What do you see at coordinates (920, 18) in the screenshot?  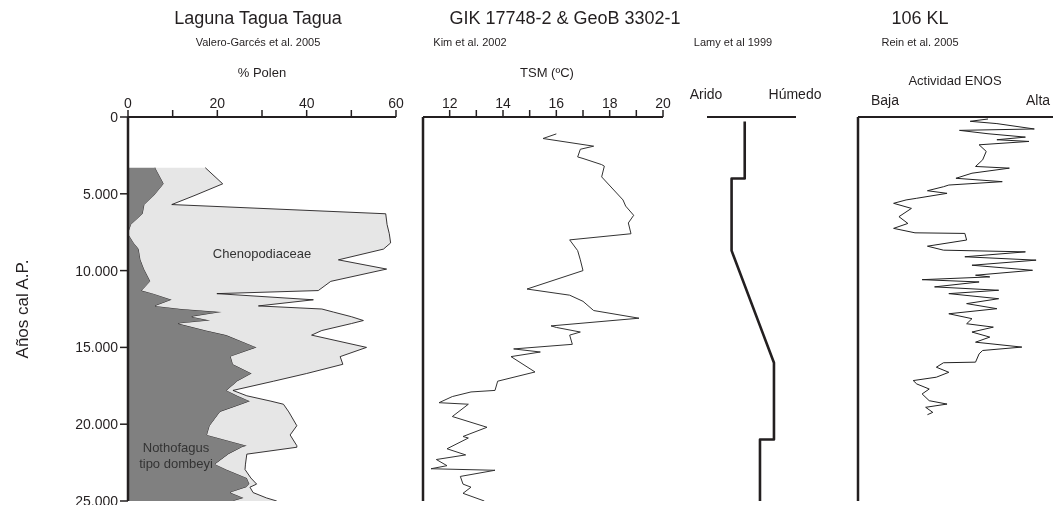 I see `chart-title: 106 KL` at bounding box center [920, 18].